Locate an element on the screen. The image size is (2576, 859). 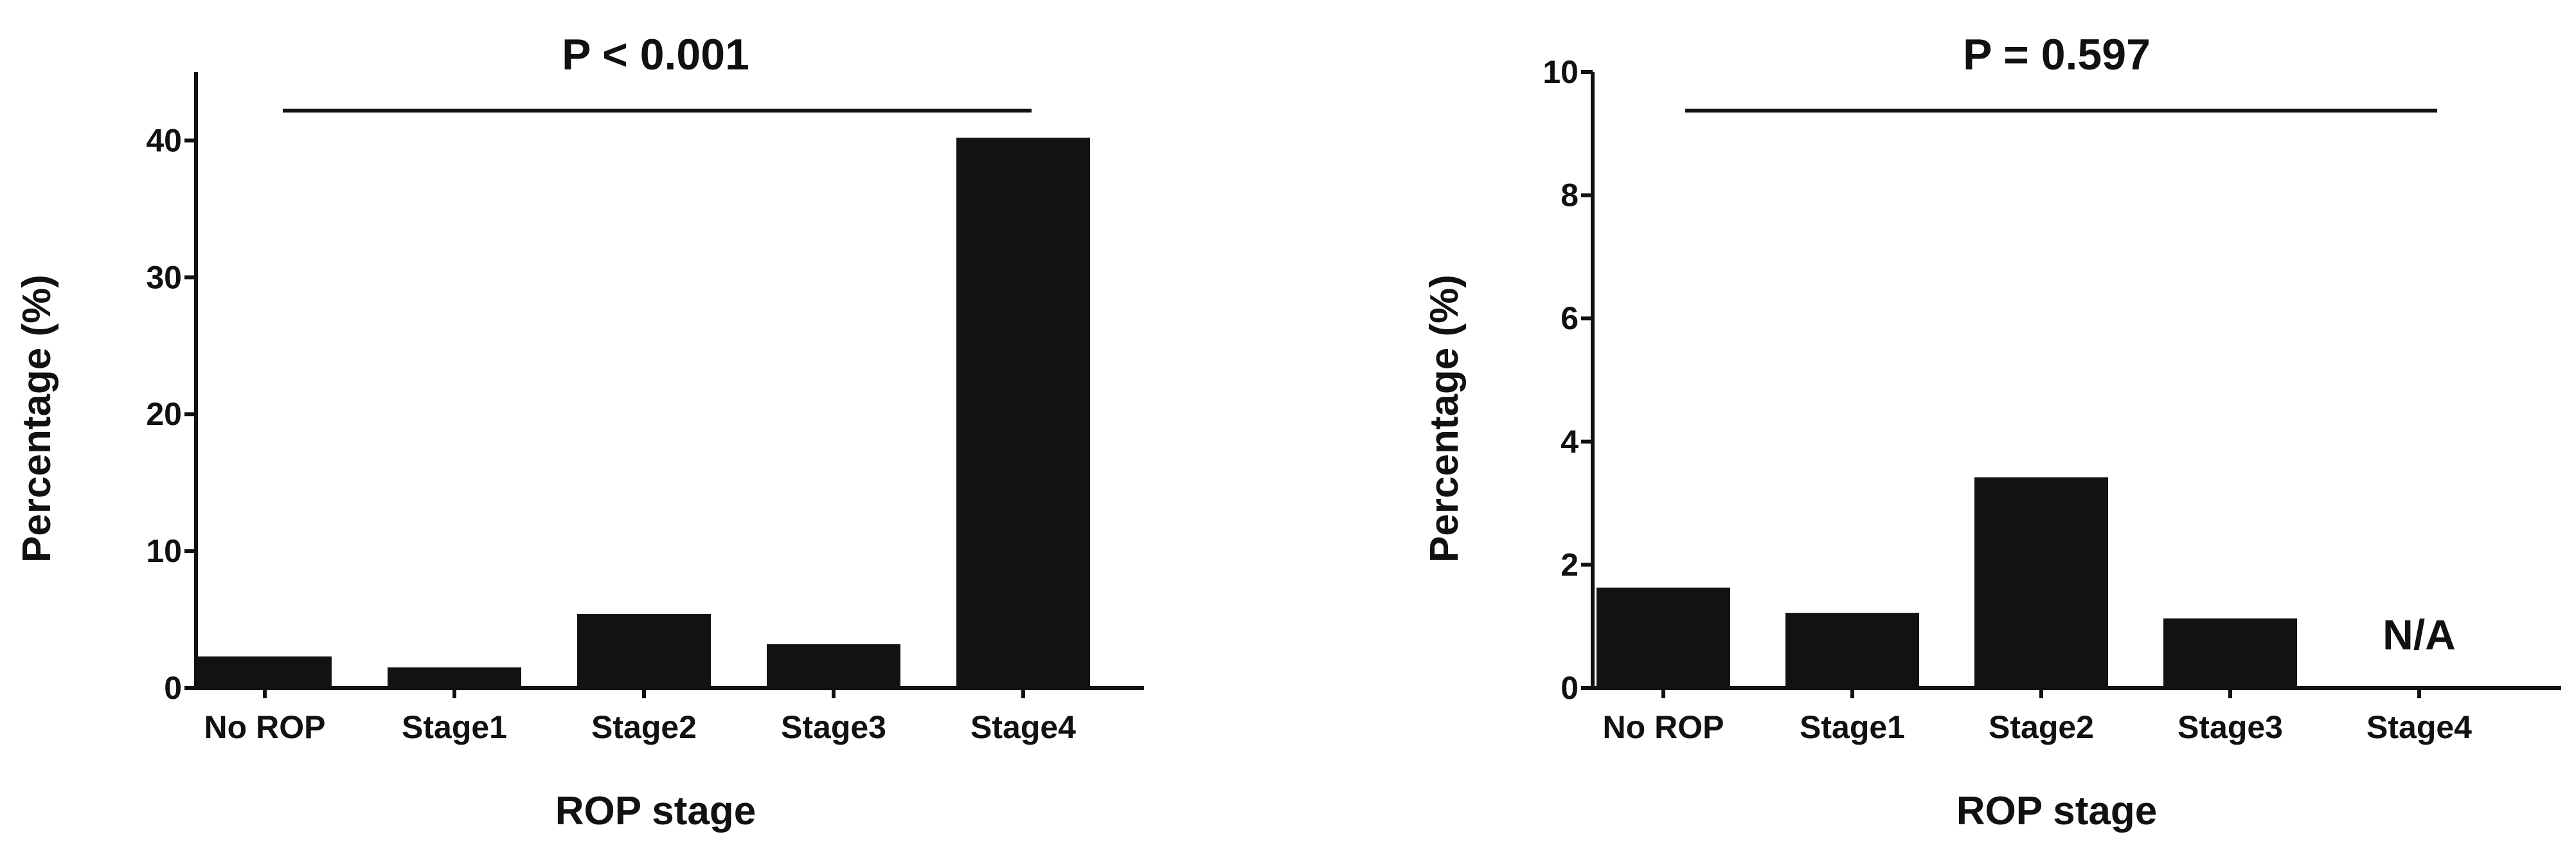
p-value-annotation: P < 0.001 is located at coordinates (655, 54).